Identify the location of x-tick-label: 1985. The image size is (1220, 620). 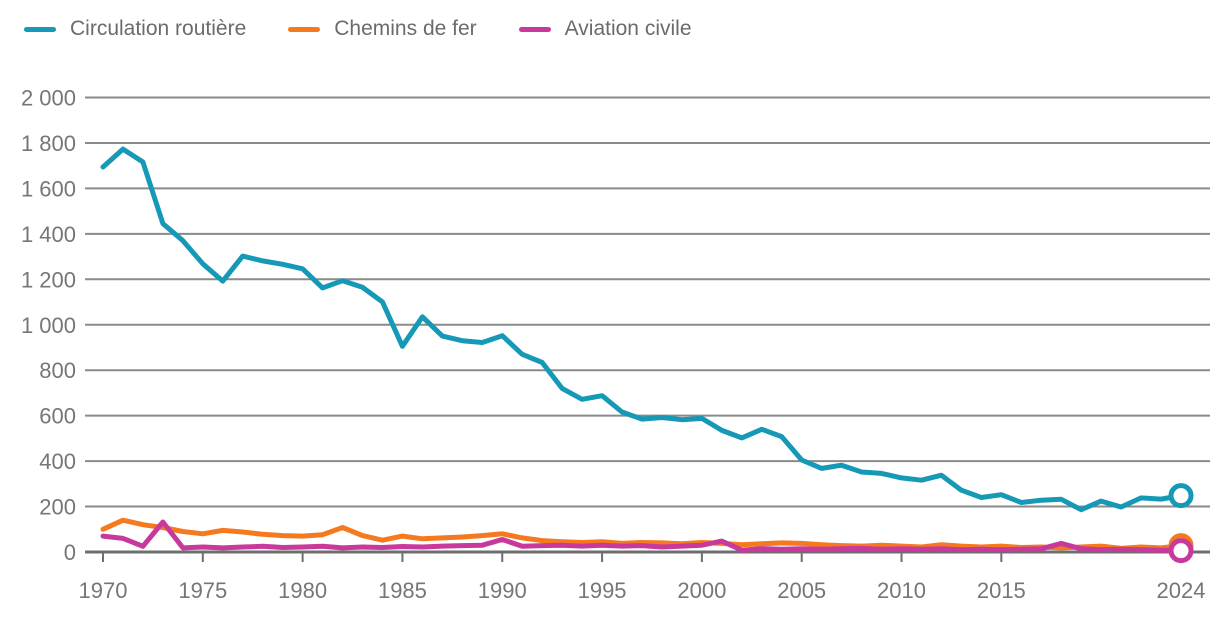
(402, 590).